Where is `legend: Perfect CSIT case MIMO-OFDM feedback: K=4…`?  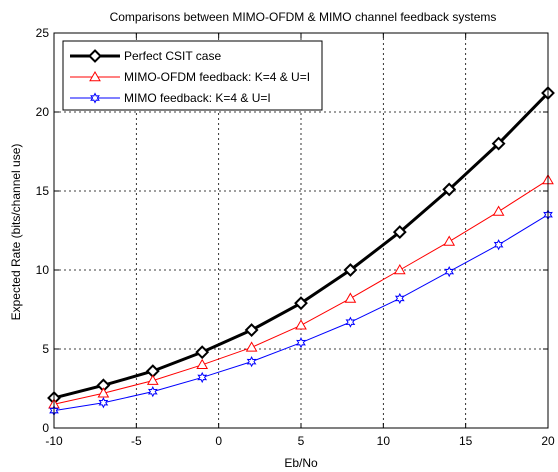 legend: Perfect CSIT case MIMO-OFDM feedback: K=4… is located at coordinates (192, 75).